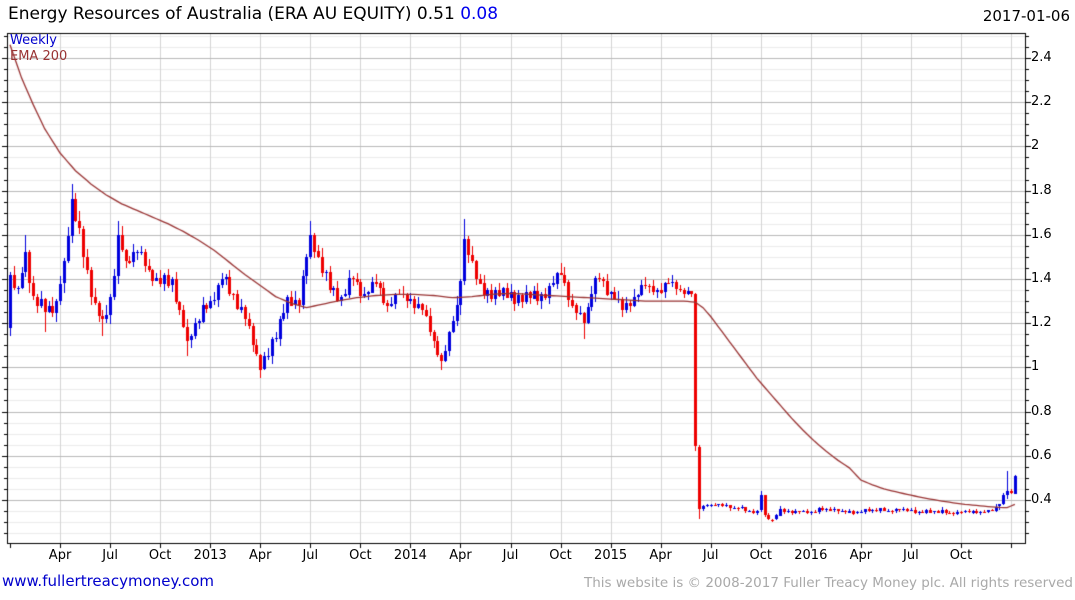  I want to click on price-change: 0.08, so click(479, 14).